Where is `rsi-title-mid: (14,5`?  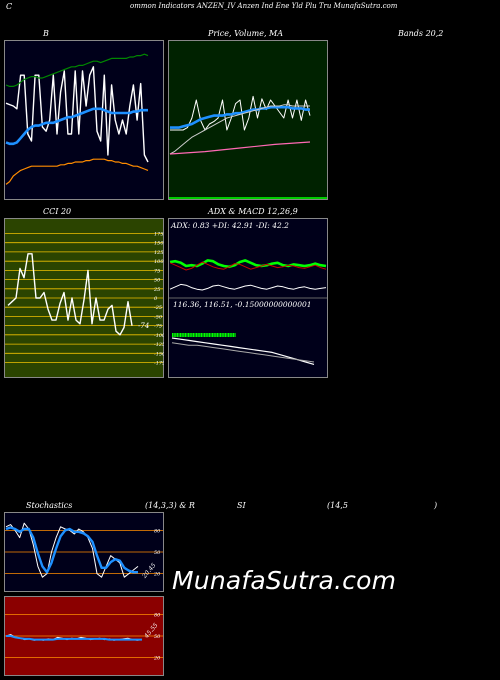 rsi-title-mid: (14,5 is located at coordinates (337, 505).